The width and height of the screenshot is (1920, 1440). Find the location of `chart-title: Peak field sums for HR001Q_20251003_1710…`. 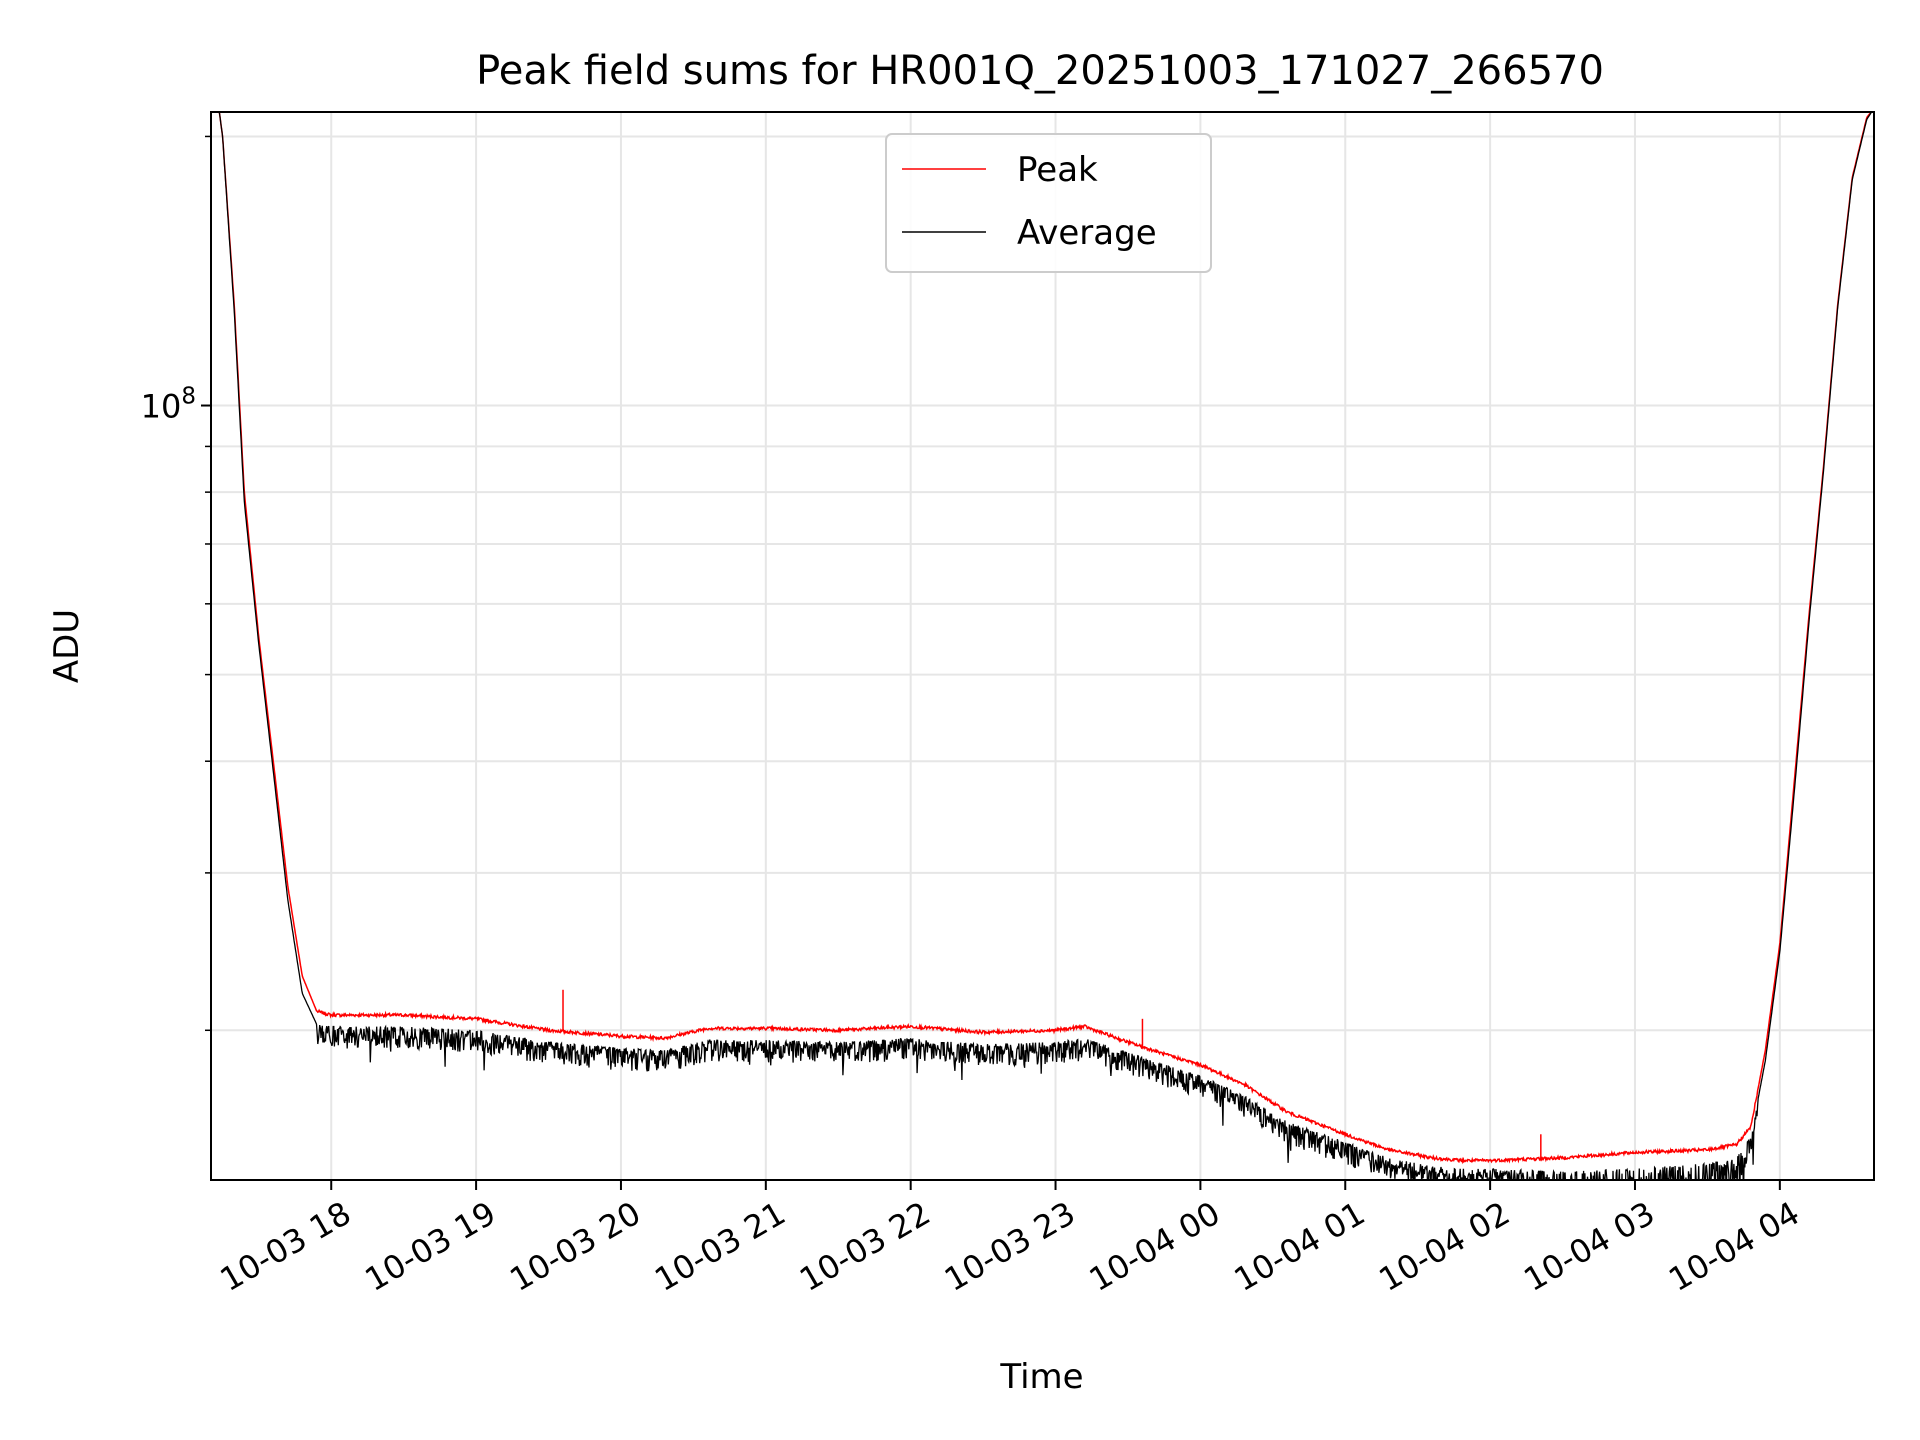

chart-title: Peak field sums for HR001Q_20251003_1710… is located at coordinates (1040, 71).